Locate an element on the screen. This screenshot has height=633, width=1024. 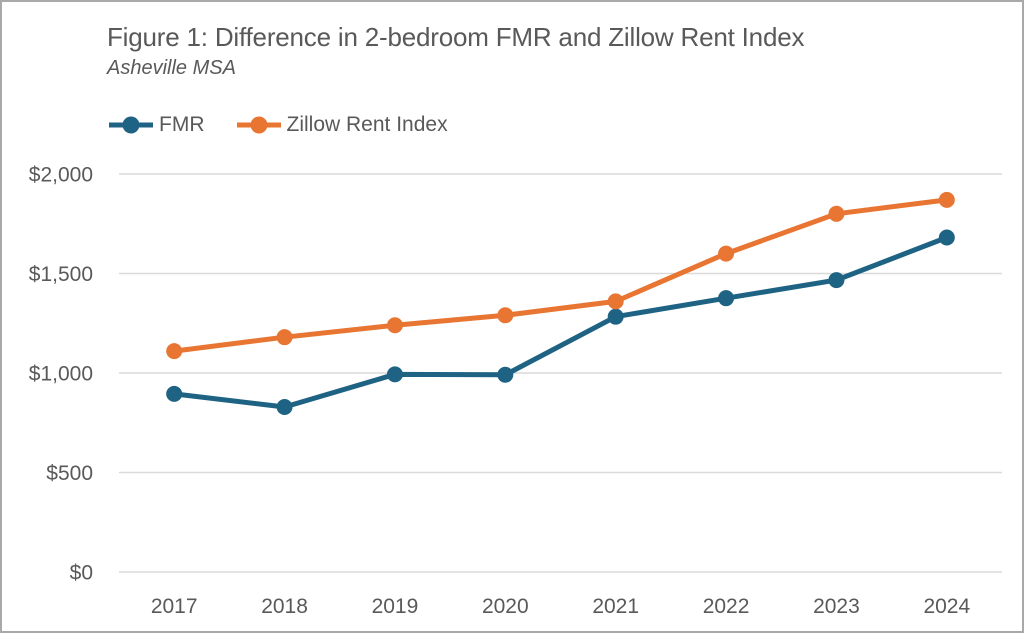
data-point-zillow-rent-index-2018 is located at coordinates (284, 337).